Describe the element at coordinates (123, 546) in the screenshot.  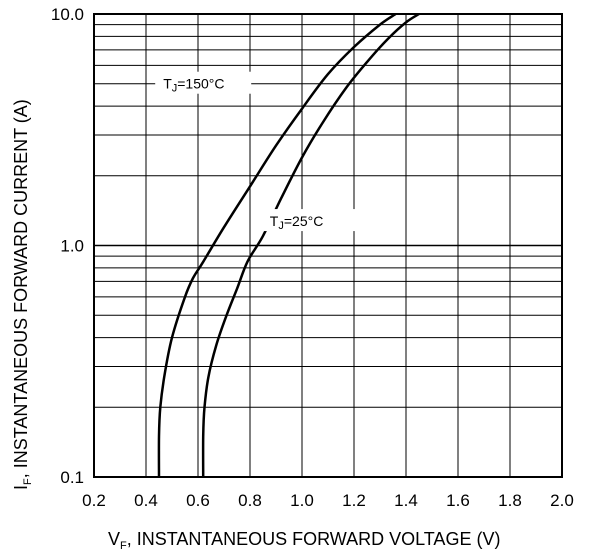
I see `x-axis-title-sub: F` at that location.